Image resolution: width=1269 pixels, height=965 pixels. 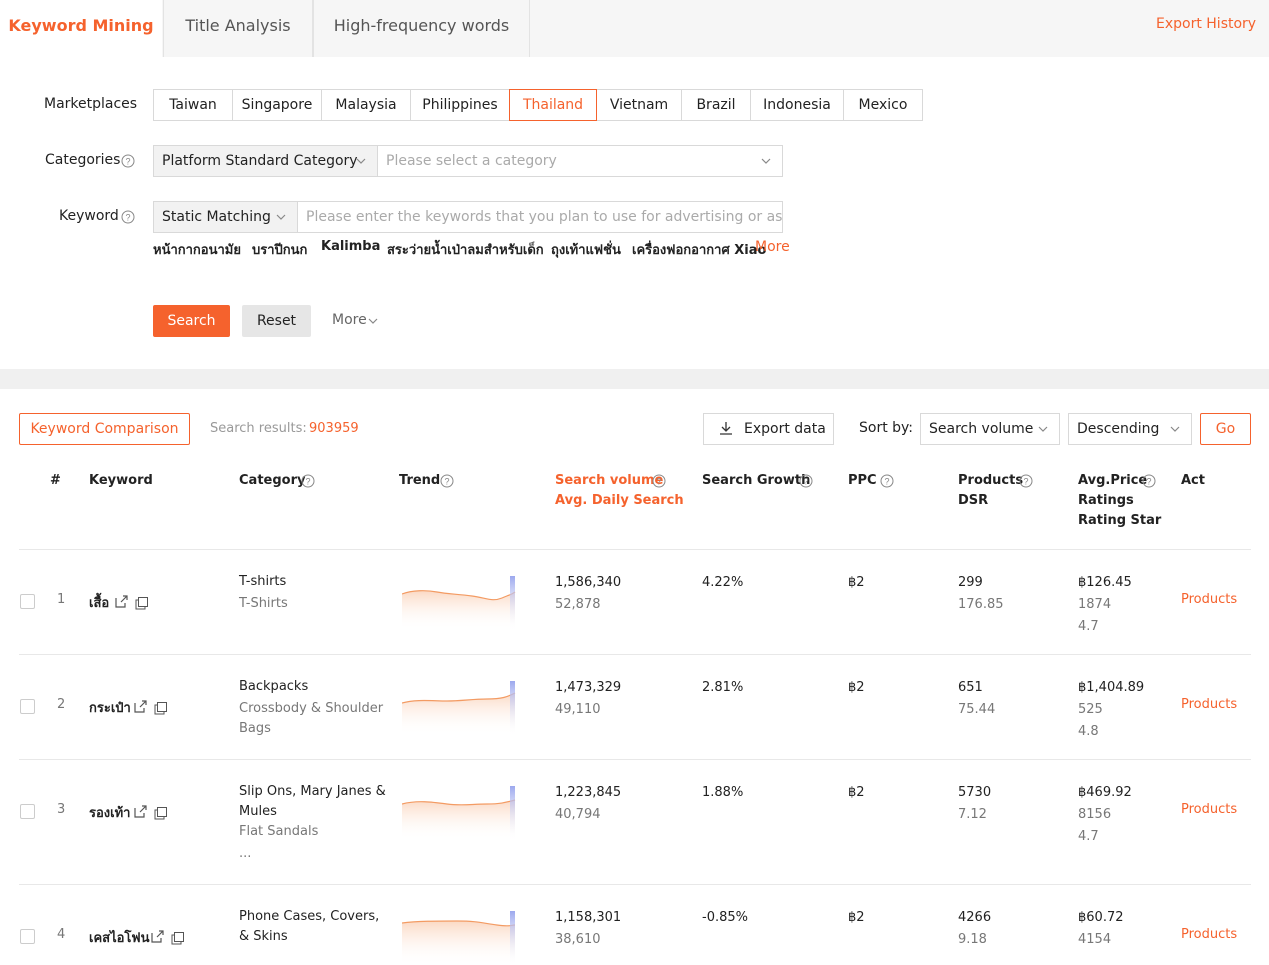 What do you see at coordinates (83, 160) in the screenshot?
I see `field-label: Categories` at bounding box center [83, 160].